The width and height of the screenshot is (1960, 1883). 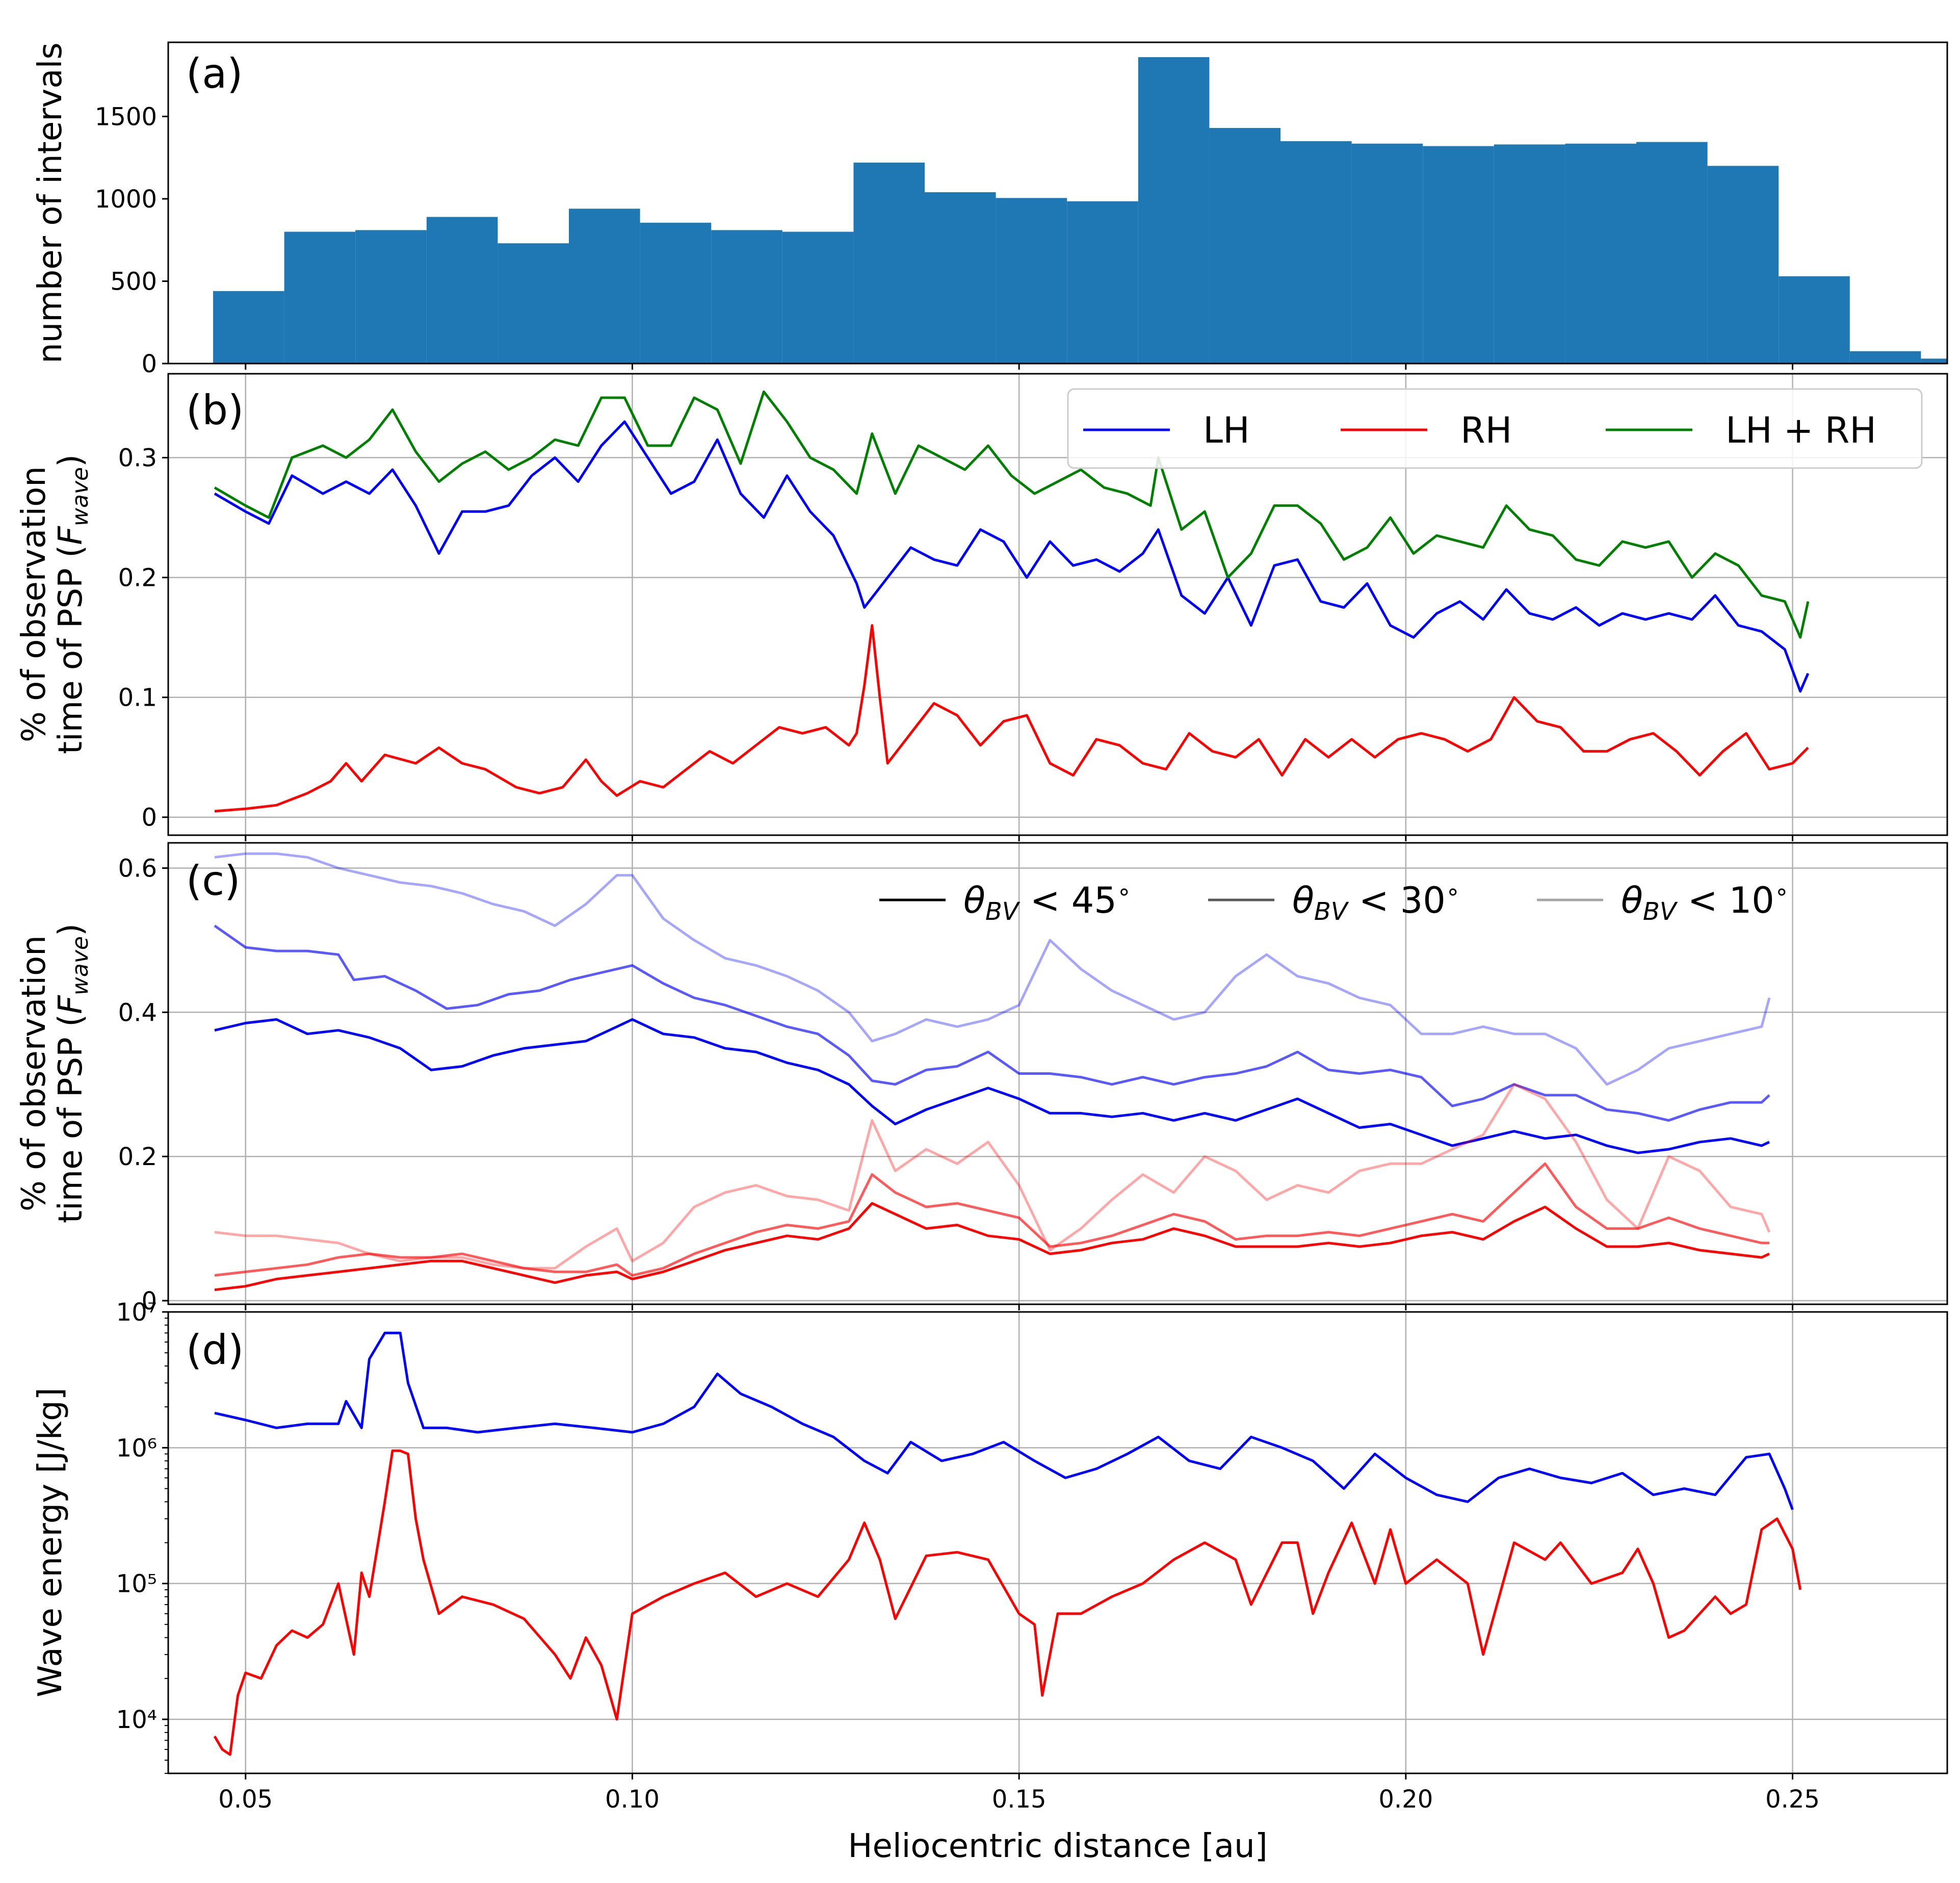 I want to click on xtick-label-2: 0.15, so click(x=1019, y=1799).